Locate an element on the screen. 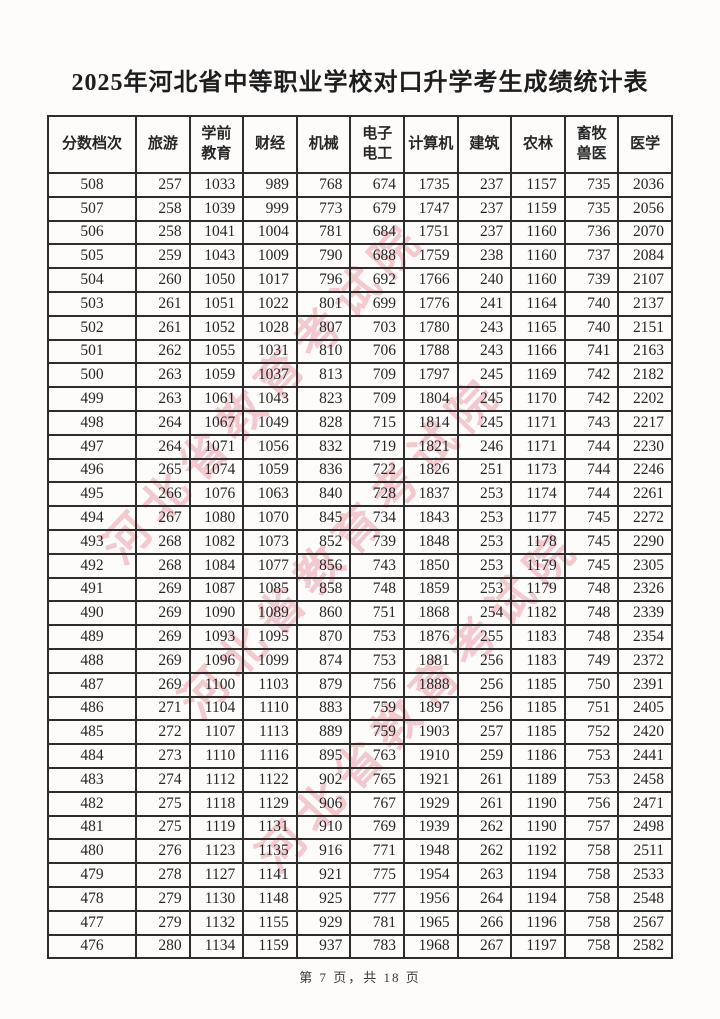  count-cell: 2202 is located at coordinates (645, 399).